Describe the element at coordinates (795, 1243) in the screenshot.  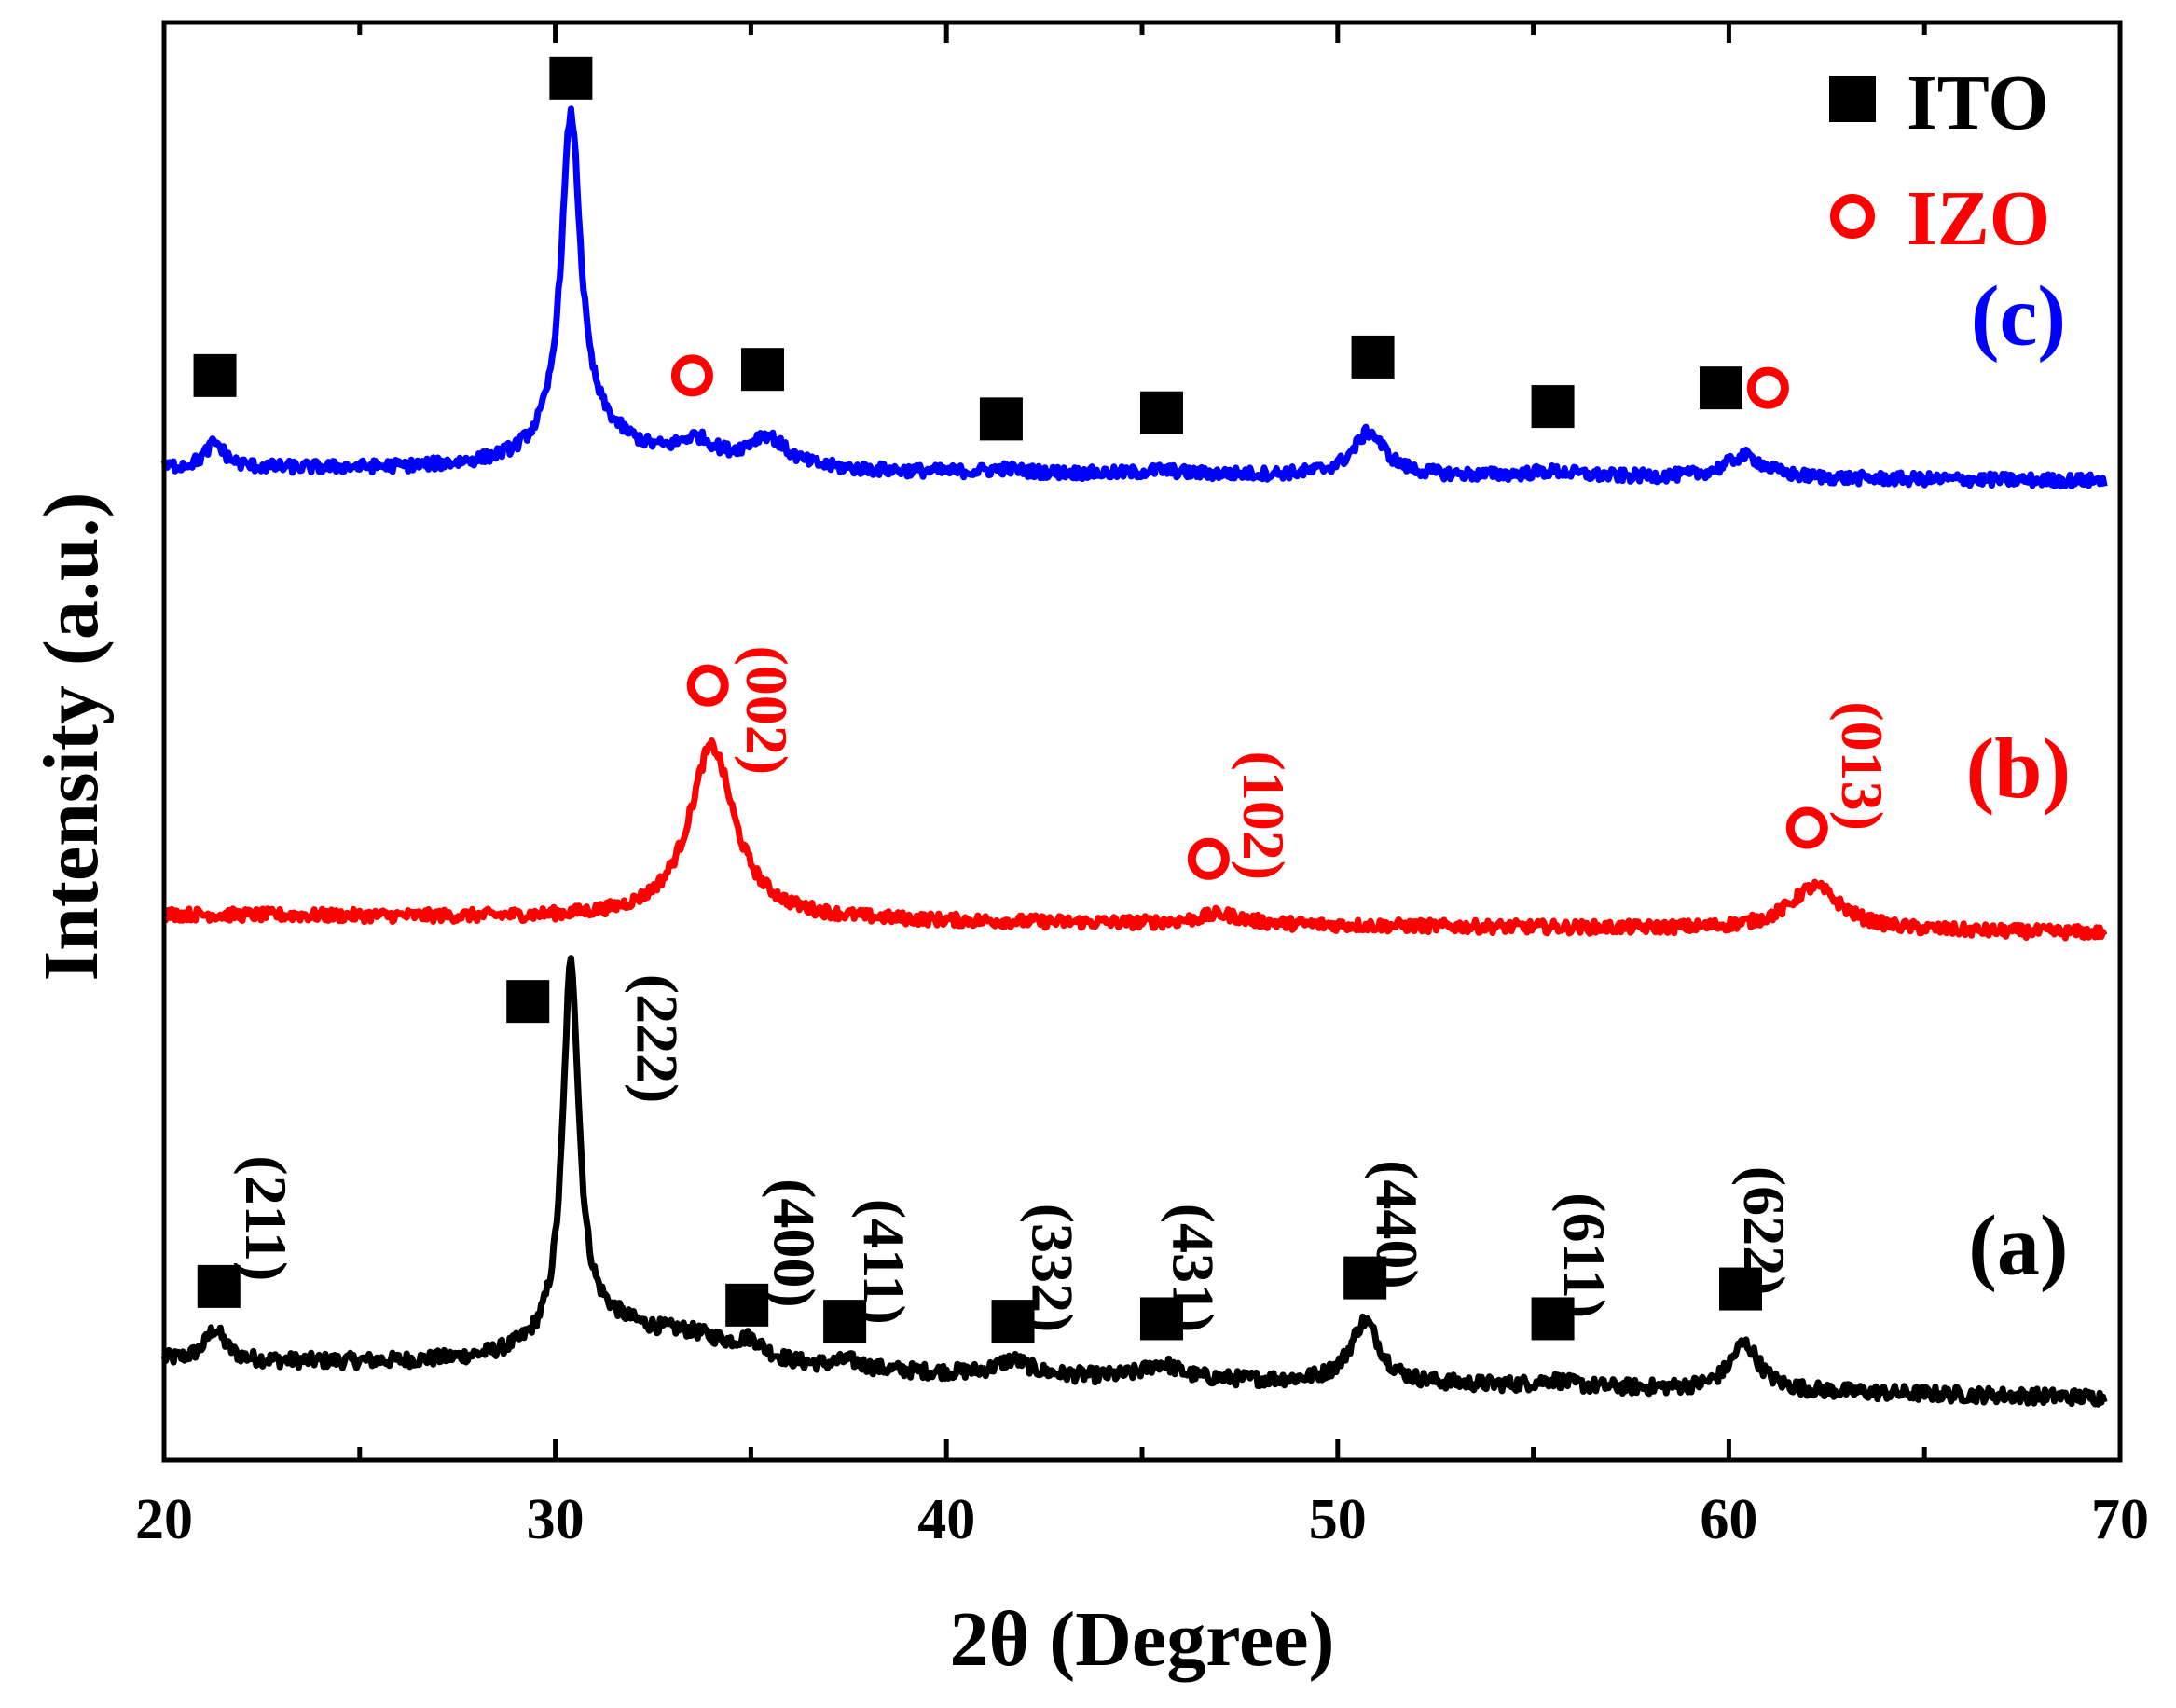
I see `peak-label: (400)` at that location.